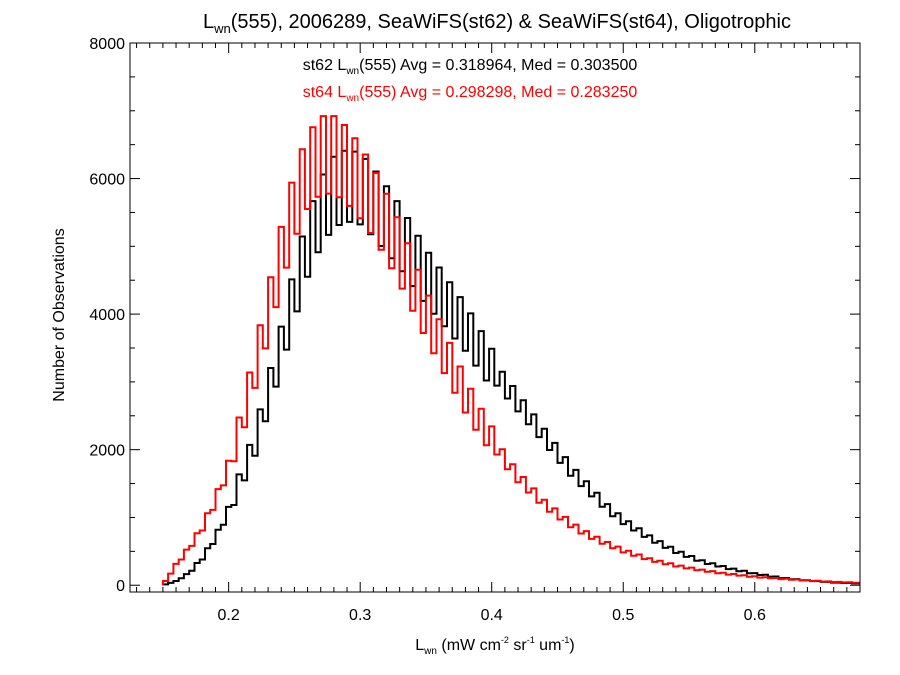 This screenshot has height=675, width=900. I want to click on x-axis-label-sup-b: -1, so click(531, 640).